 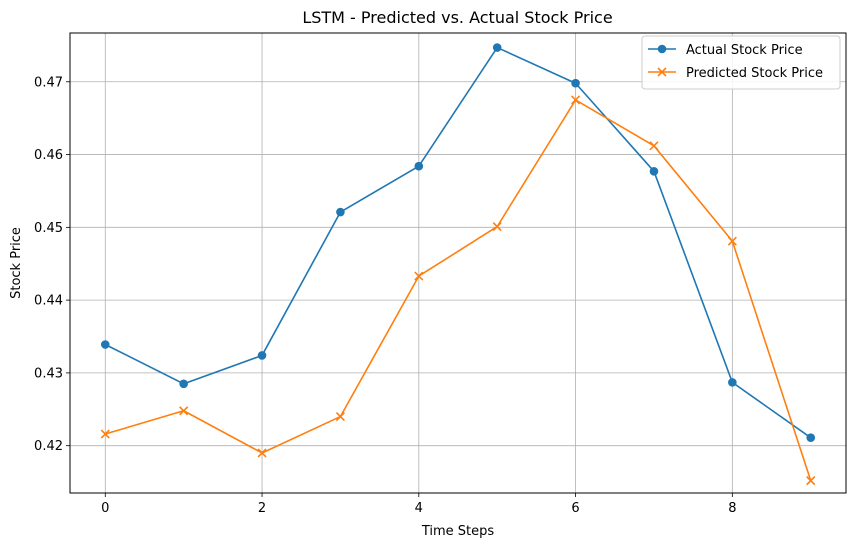 What do you see at coordinates (16, 263) in the screenshot?
I see `y-axis-label: Stock Price` at bounding box center [16, 263].